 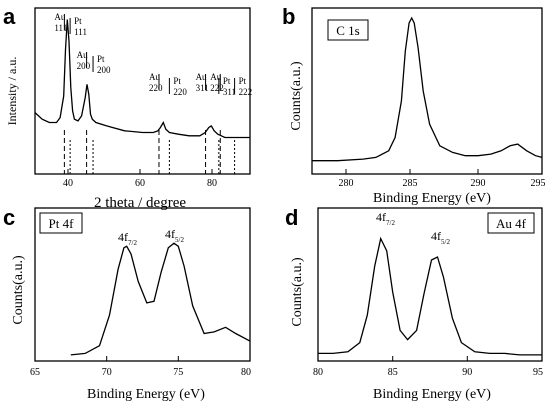 What do you see at coordinates (123, 171) in the screenshot?
I see `panel-a-ticks` at bounding box center [123, 171].